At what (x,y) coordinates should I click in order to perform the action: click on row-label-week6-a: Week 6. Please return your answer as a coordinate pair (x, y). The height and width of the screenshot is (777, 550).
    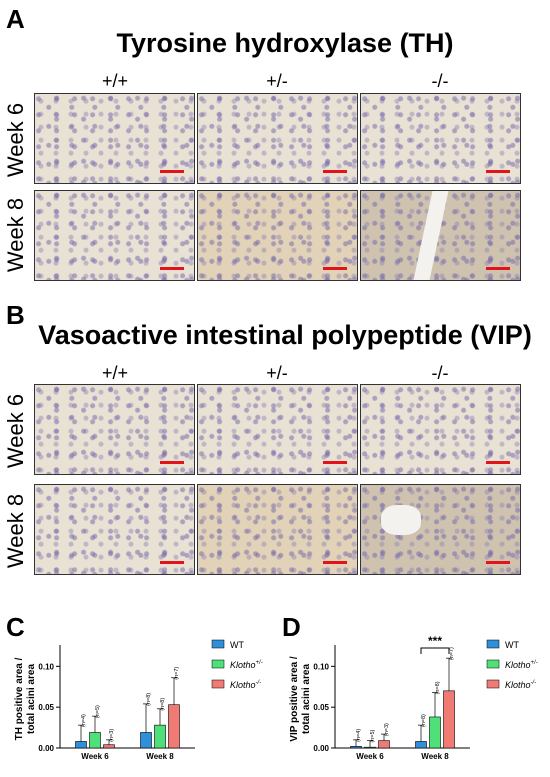
    Looking at the image, I should click on (15, 140).